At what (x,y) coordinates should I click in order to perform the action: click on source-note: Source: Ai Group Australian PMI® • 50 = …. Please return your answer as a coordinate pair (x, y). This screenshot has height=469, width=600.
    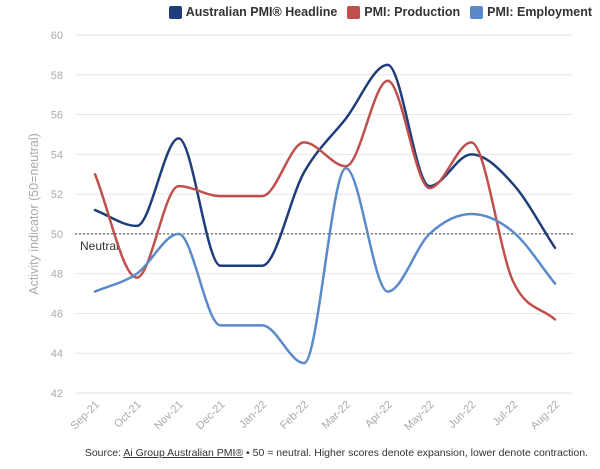
    Looking at the image, I should click on (294, 453).